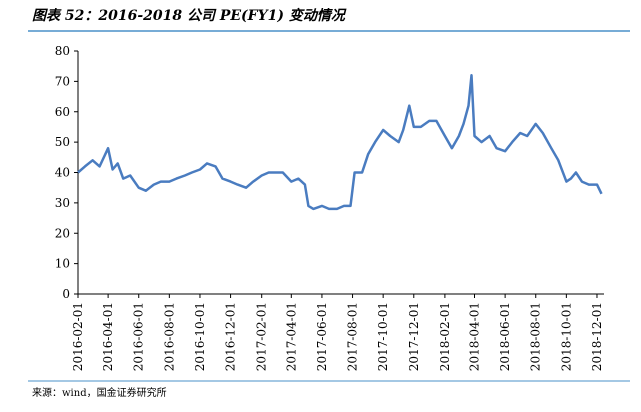 Image resolution: width=641 pixels, height=412 pixels. I want to click on x-tick-label: 2018-08-01, so click(536, 336).